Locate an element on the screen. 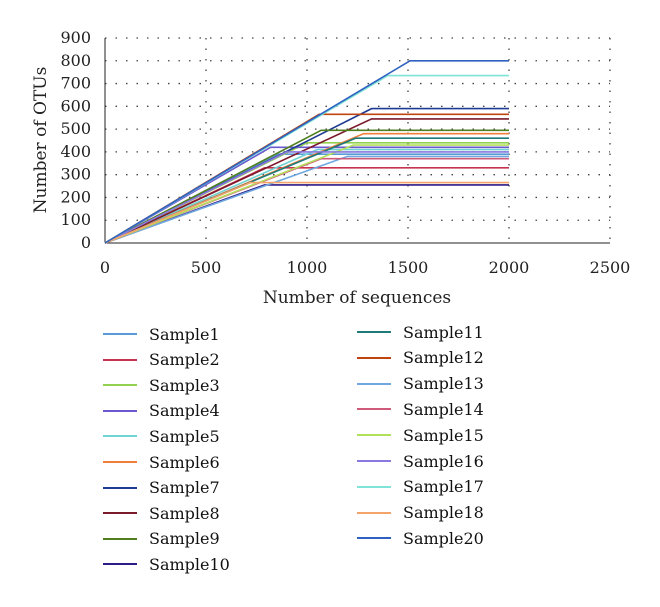  legend-label: Sample12 is located at coordinates (443, 358).